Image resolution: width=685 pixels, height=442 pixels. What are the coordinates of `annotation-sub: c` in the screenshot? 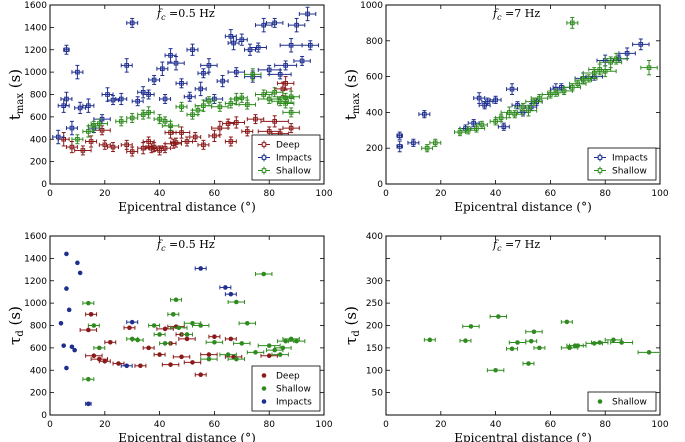 It's located at (163, 248).